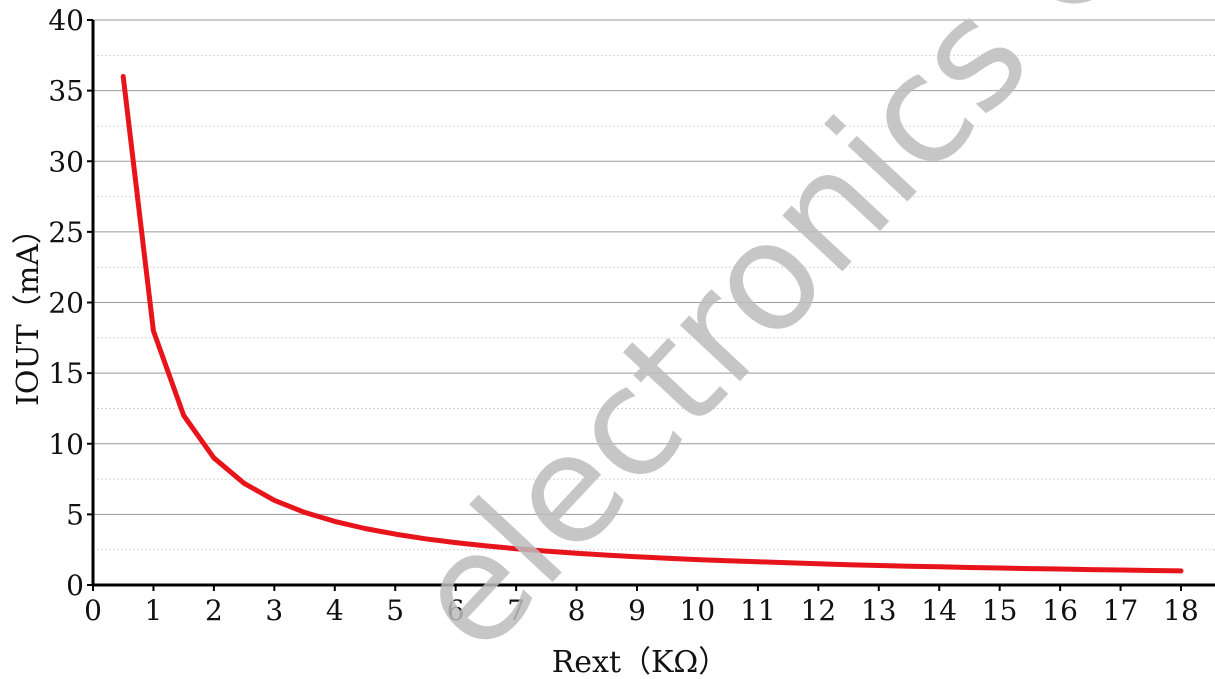 The height and width of the screenshot is (679, 1215). I want to click on x-tick-label: 2, so click(214, 610).